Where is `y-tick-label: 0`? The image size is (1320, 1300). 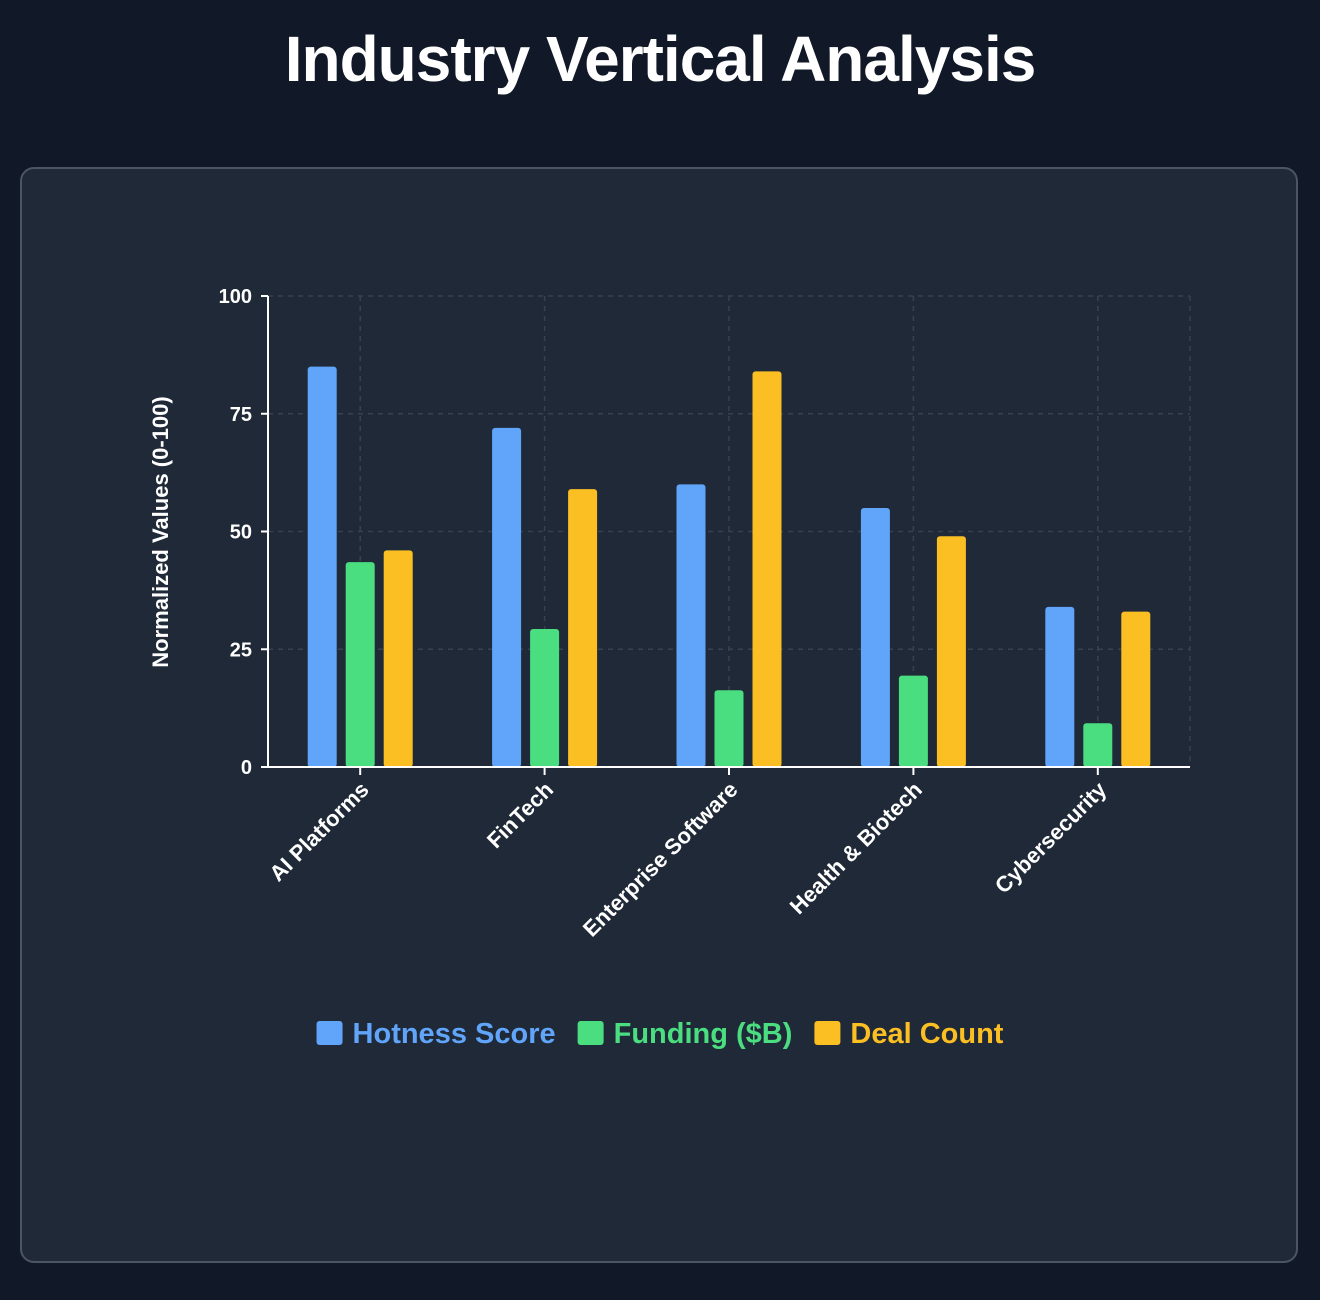
y-tick-label: 0 is located at coordinates (246, 768).